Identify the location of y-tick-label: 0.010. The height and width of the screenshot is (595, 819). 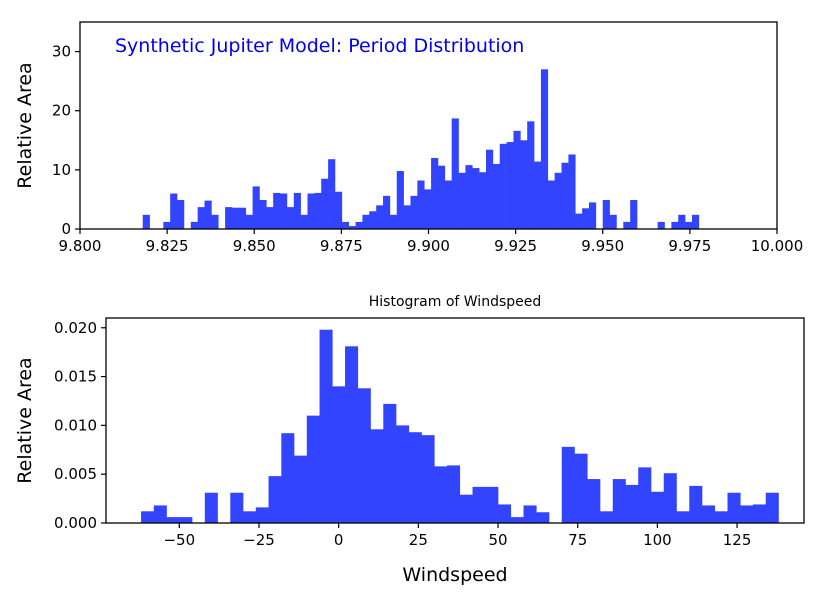
(75, 425).